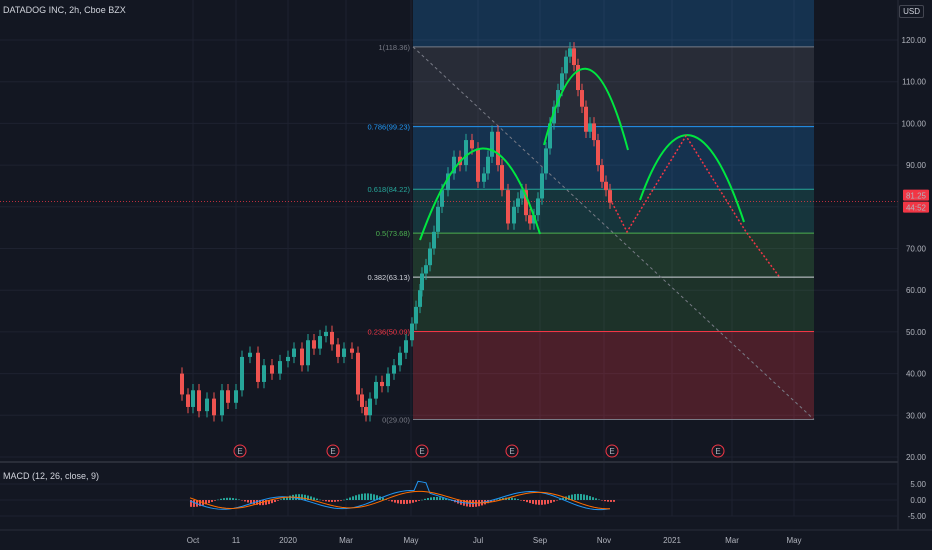 The height and width of the screenshot is (550, 932). What do you see at coordinates (613, 23) in the screenshot?
I see `fib-top-zone` at bounding box center [613, 23].